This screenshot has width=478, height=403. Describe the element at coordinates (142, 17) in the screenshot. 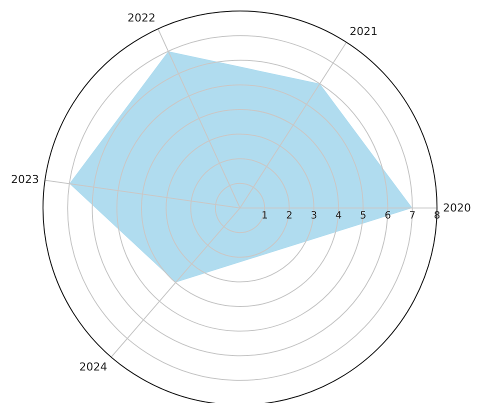

I see `spoke-label: 2022` at that location.